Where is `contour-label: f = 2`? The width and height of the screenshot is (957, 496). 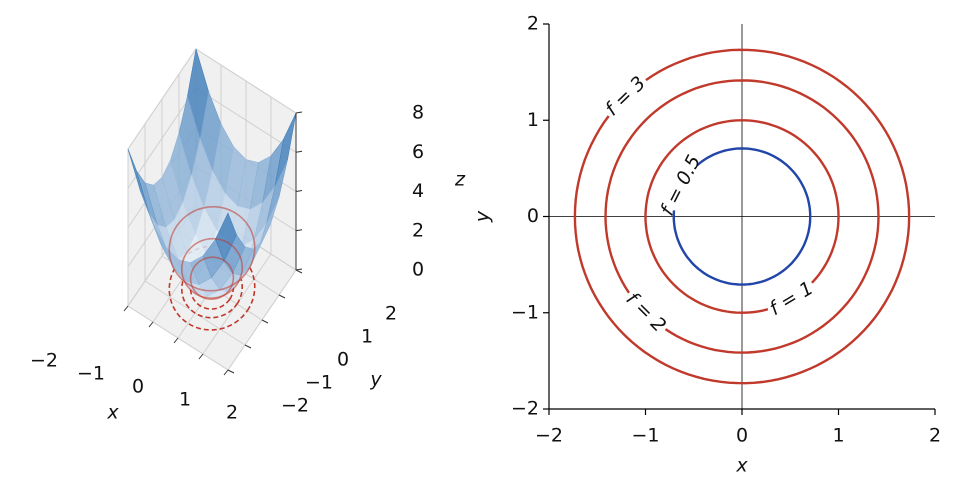 contour-label: f = 2 is located at coordinates (646, 312).